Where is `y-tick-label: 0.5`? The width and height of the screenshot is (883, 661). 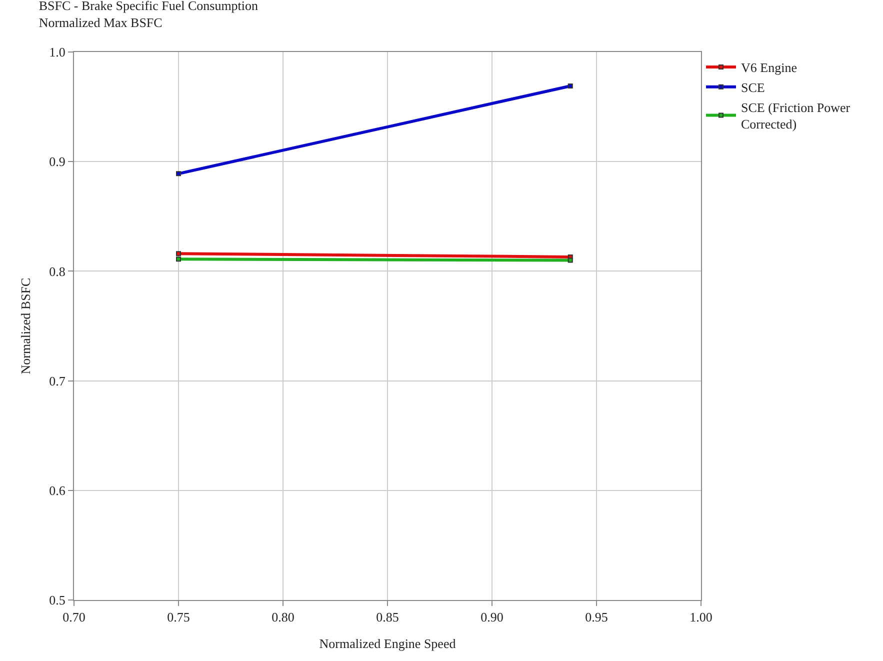 y-tick-label: 0.5 is located at coordinates (57, 600).